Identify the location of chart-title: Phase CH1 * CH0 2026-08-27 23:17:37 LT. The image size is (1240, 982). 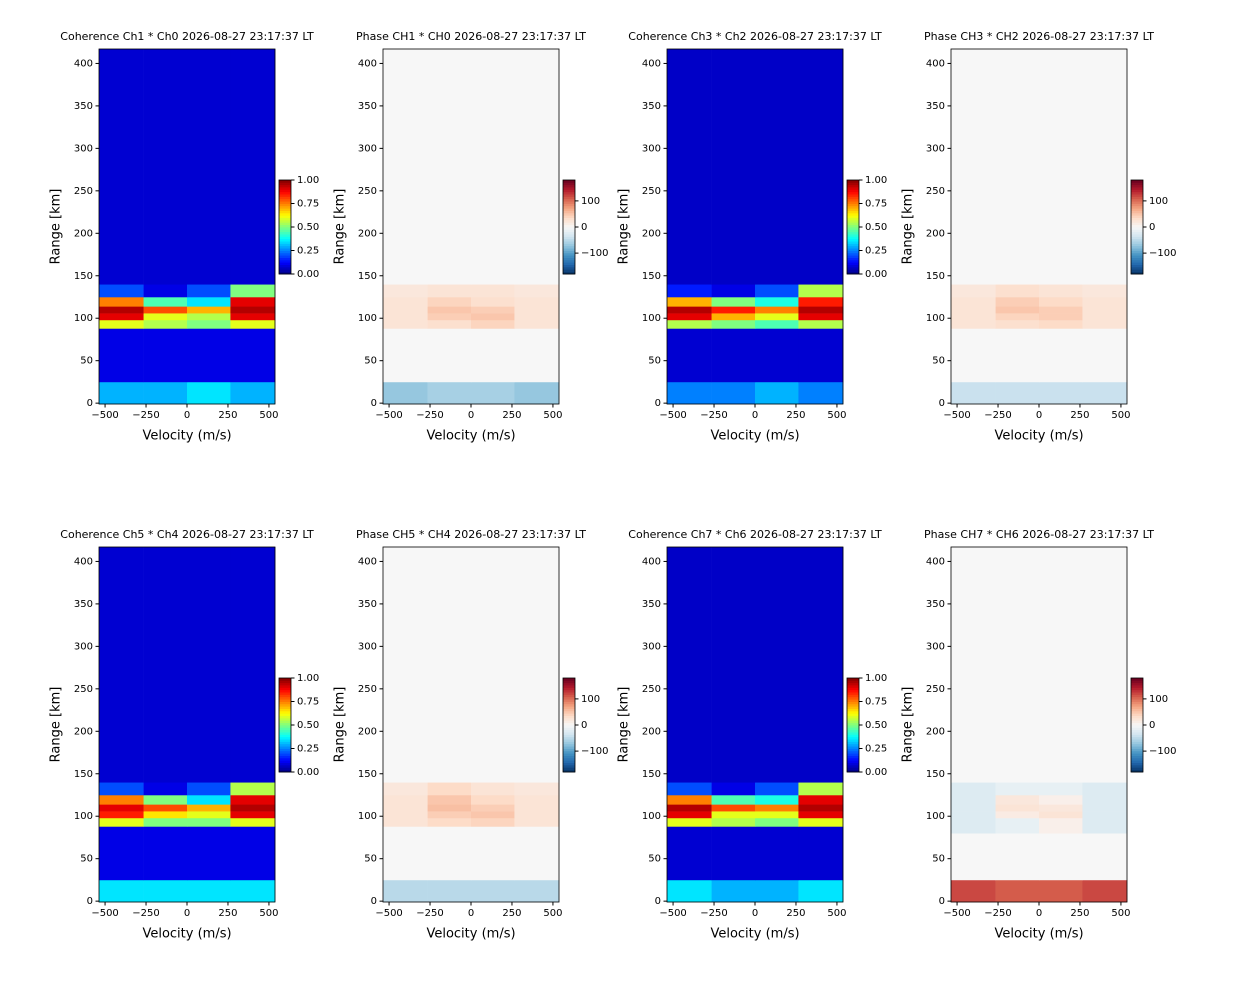
(471, 36).